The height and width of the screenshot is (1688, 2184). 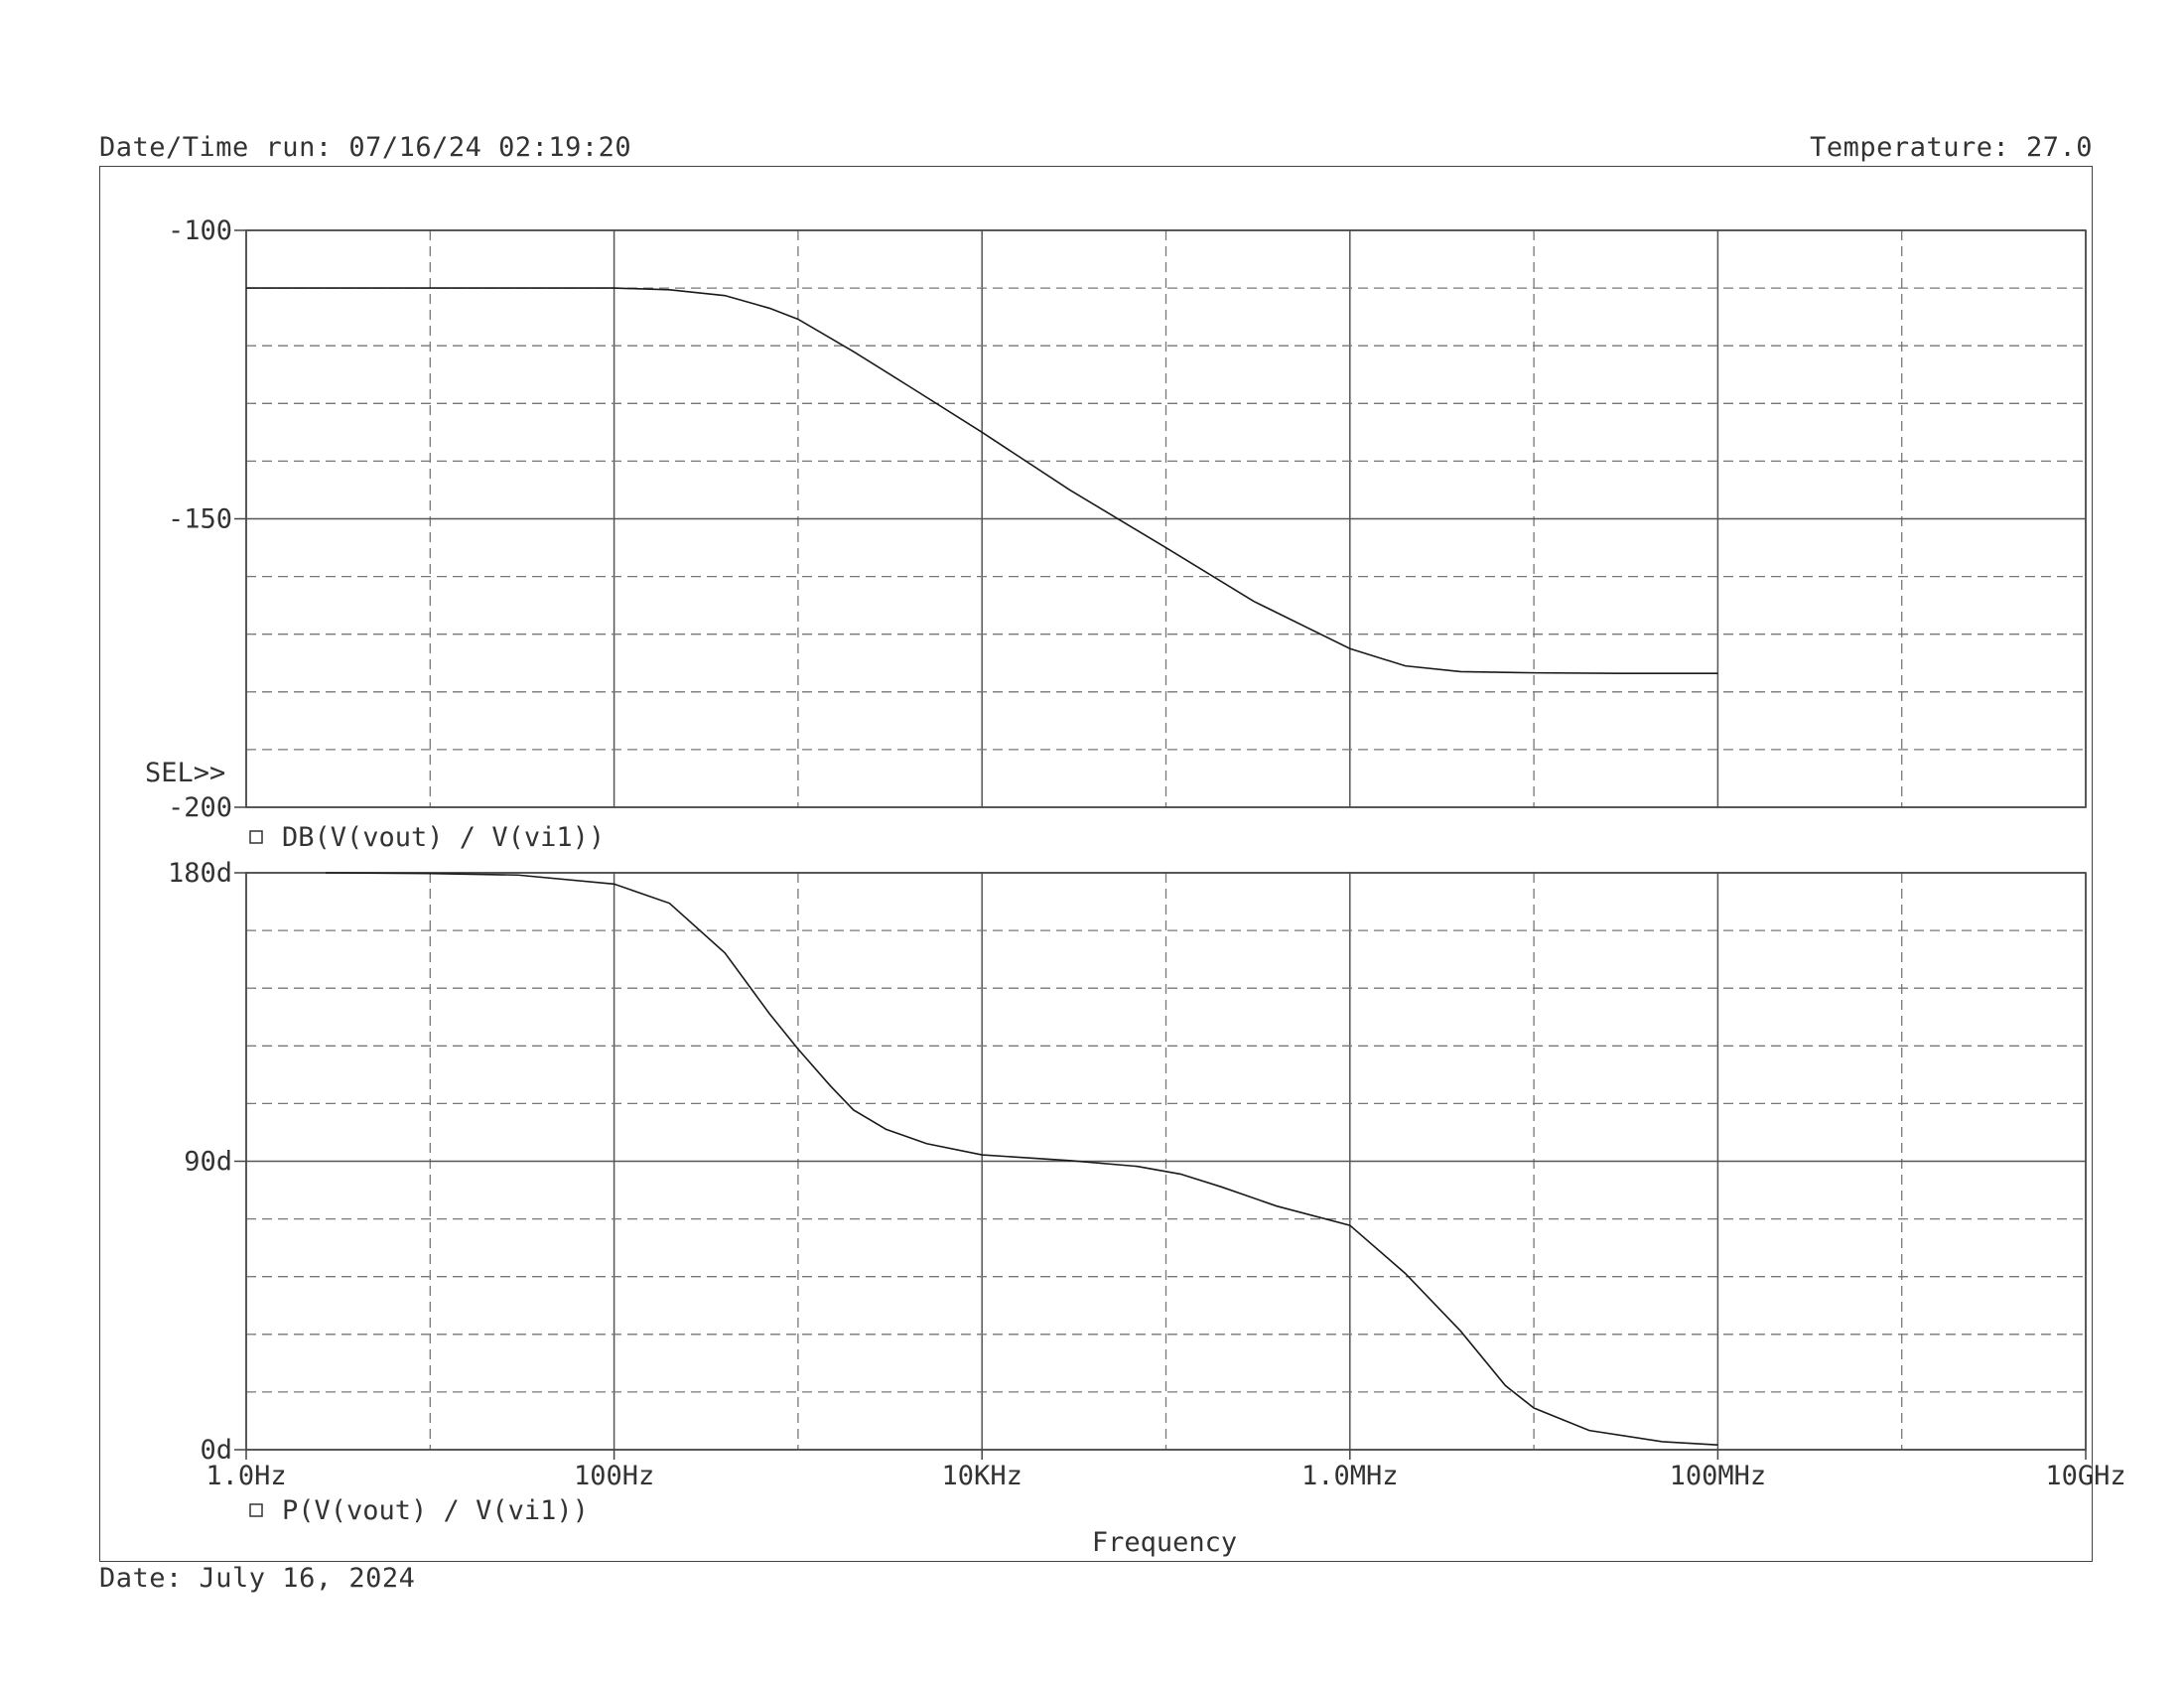 I want to click on phase-ytick-label-2: 0d, so click(x=216, y=1450).